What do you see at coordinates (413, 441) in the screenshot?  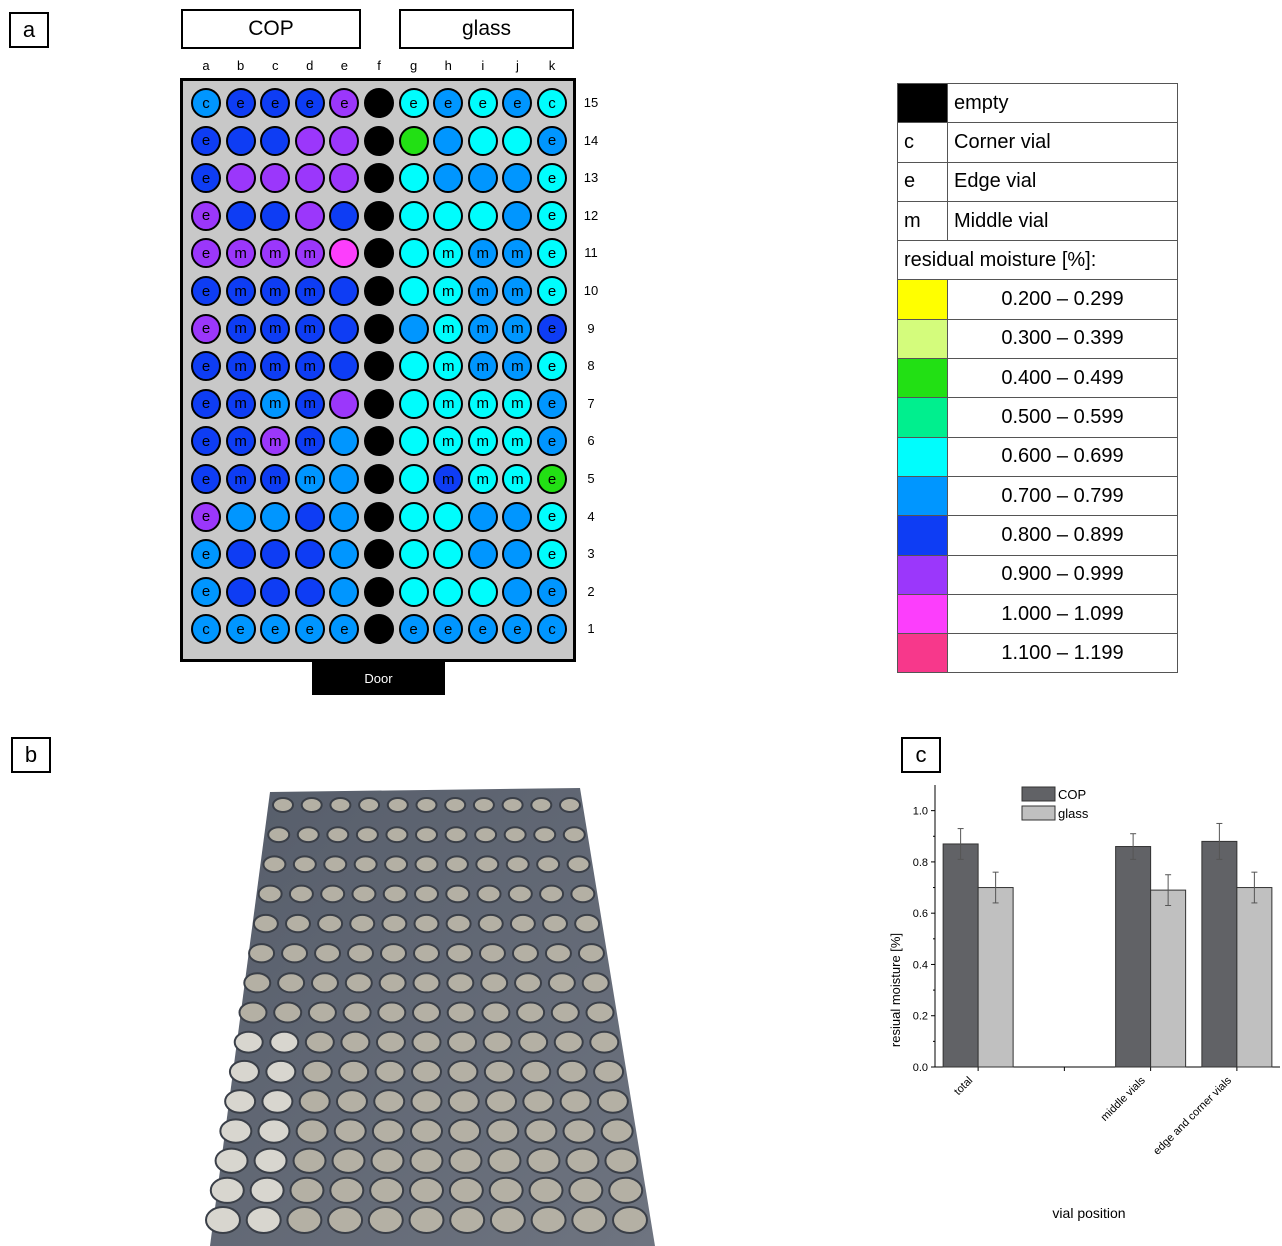 I see `vial-g6` at bounding box center [413, 441].